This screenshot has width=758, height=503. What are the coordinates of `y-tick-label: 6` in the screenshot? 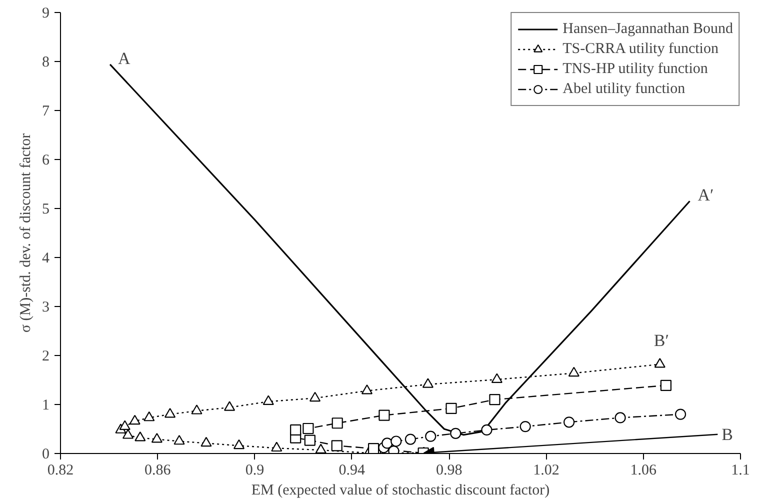 It's located at (46, 160).